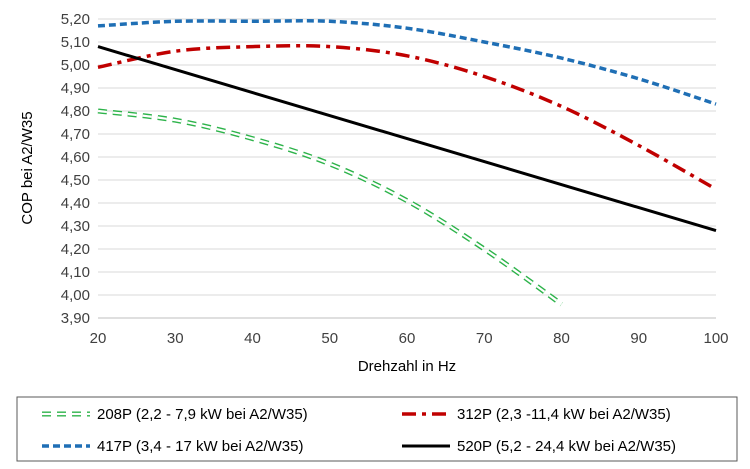 This screenshot has height=469, width=750. What do you see at coordinates (175, 338) in the screenshot?
I see `x-tick-label: 30` at bounding box center [175, 338].